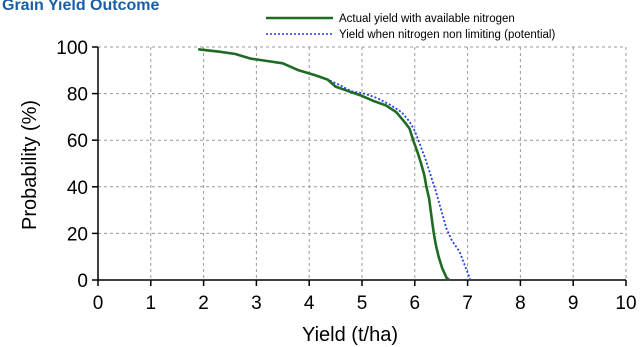 This screenshot has height=347, width=642. Describe the element at coordinates (625, 303) in the screenshot. I see `x-tick-label: 10` at that location.